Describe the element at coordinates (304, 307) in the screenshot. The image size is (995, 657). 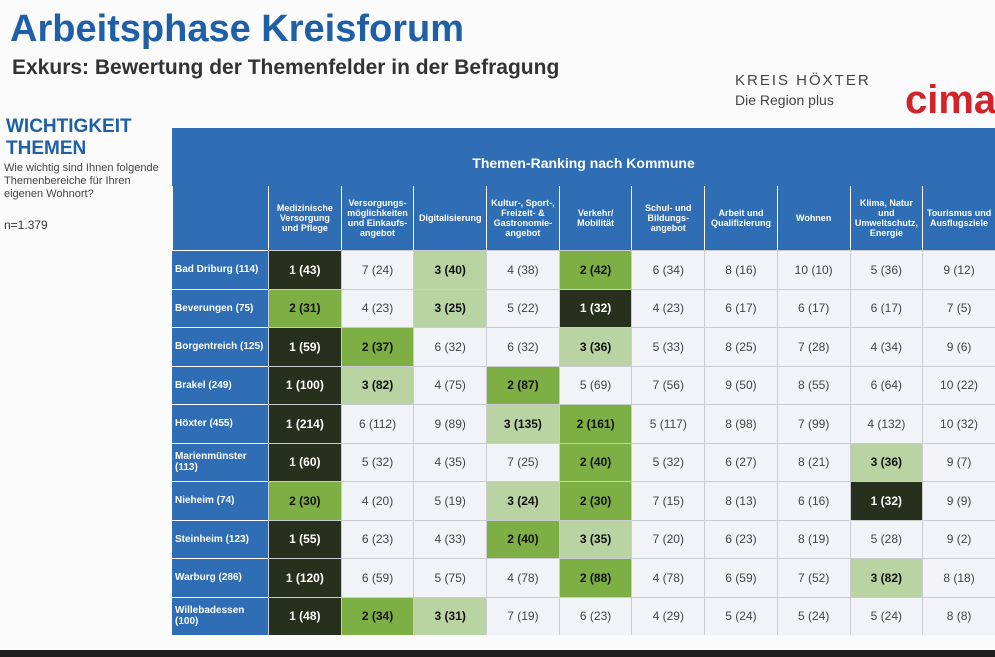
I see `rank-cell: 2 (31)` at that location.